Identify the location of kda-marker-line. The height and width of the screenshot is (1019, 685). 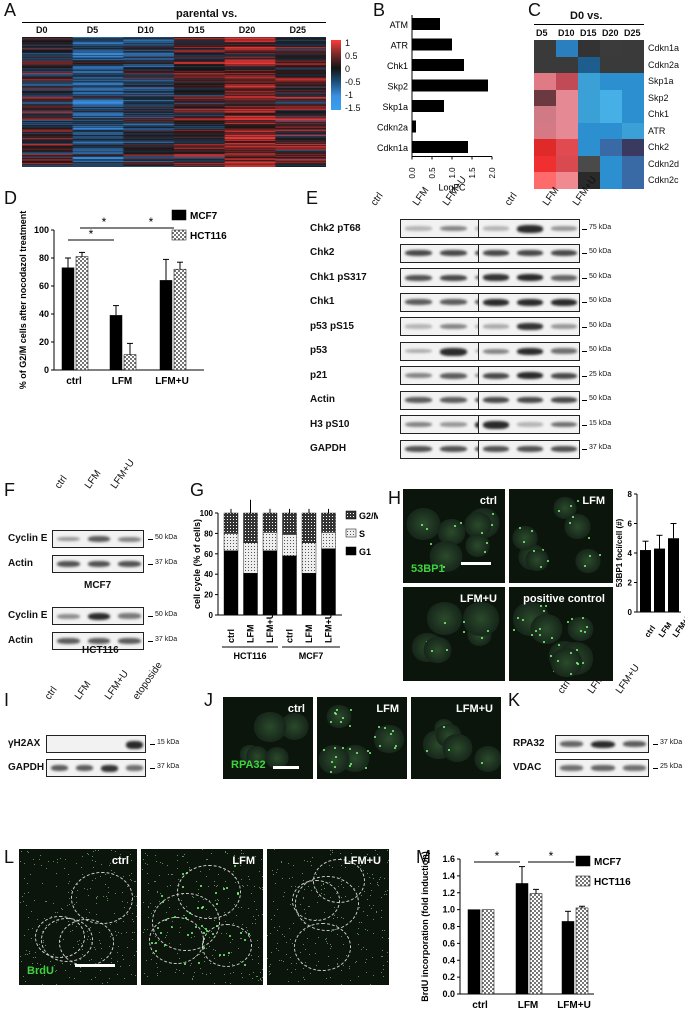
(150, 564).